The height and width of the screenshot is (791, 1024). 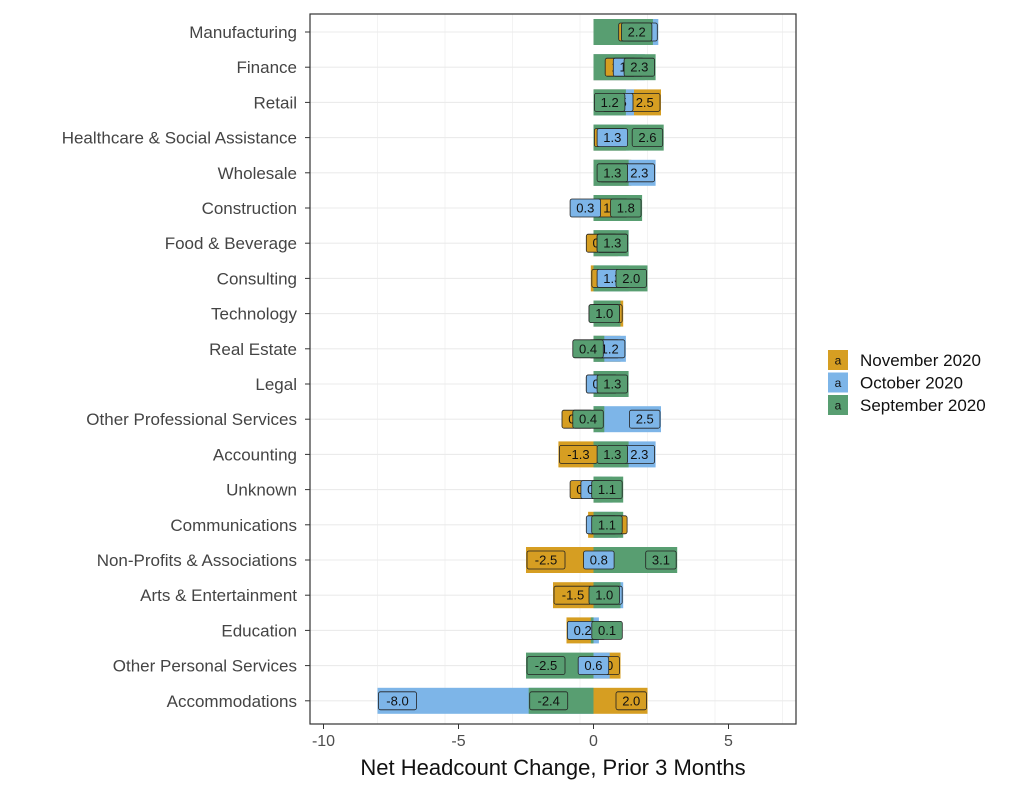 I want to click on category-label: Food & Beverage, so click(x=231, y=243).